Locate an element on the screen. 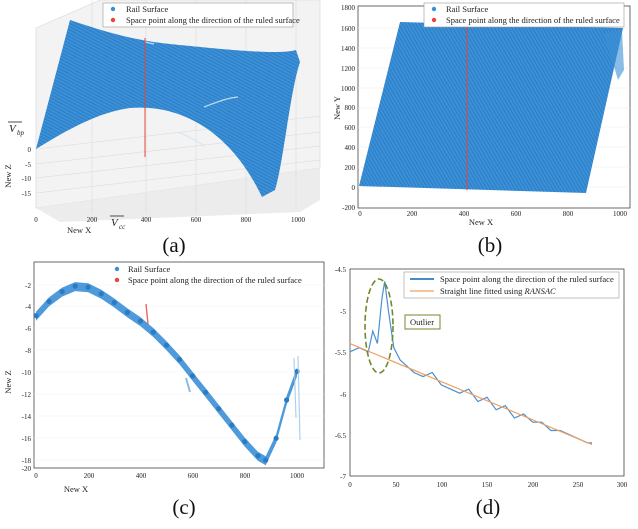 Image resolution: width=638 pixels, height=529 pixels. b-ytick: 1000 is located at coordinates (348, 89).